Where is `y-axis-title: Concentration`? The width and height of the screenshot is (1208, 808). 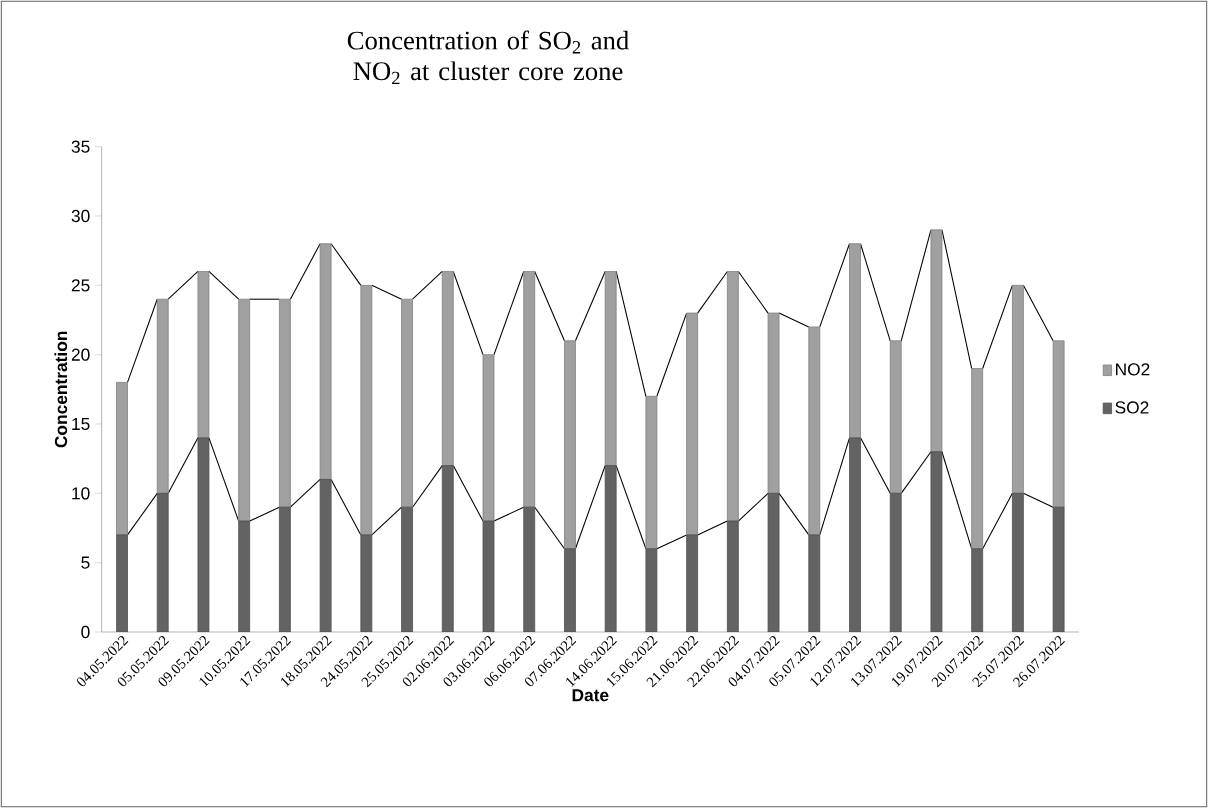 y-axis-title: Concentration is located at coordinates (61, 389).